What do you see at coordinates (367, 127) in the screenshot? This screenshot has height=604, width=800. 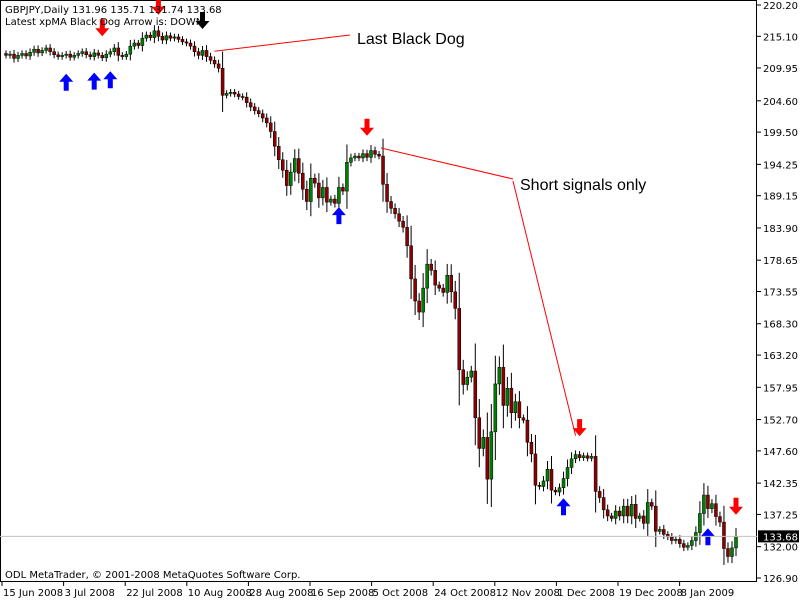 I see `signal-down-arrow-icon` at bounding box center [367, 127].